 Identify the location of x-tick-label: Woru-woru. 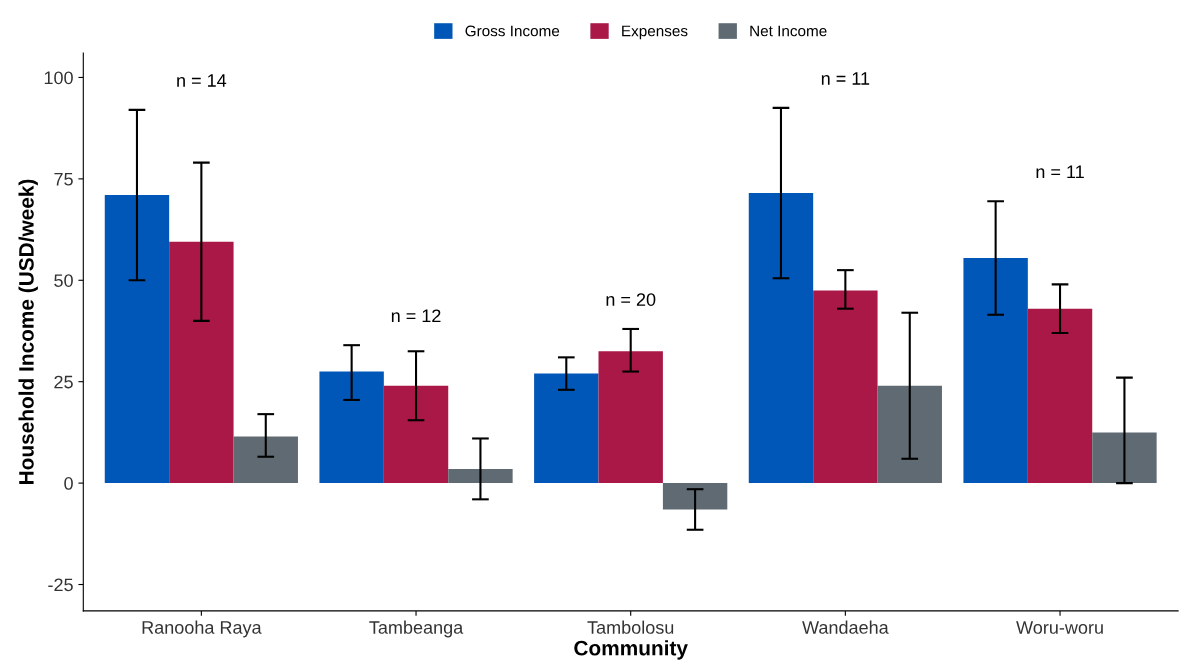
(1059, 627).